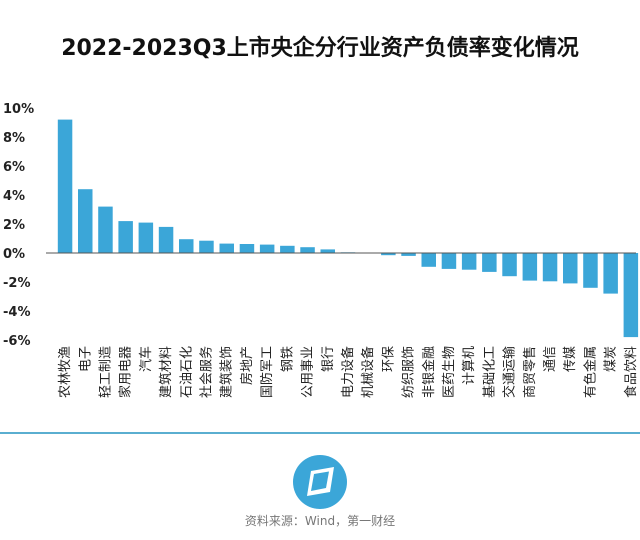 This screenshot has width=640, height=540. I want to click on x-tick-label: 传媒, so click(570, 359).